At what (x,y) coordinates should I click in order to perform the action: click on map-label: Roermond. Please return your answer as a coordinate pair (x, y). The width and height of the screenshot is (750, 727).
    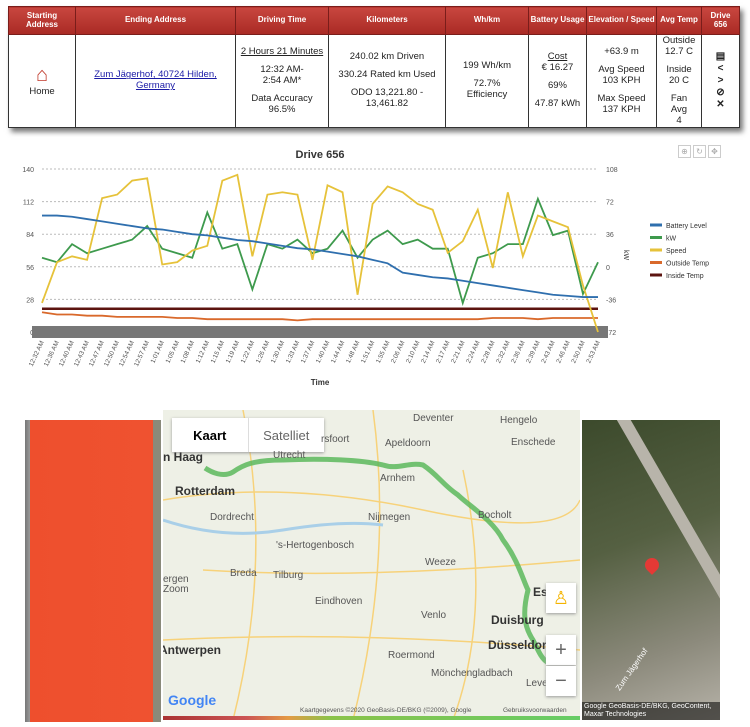
    Looking at the image, I should click on (411, 655).